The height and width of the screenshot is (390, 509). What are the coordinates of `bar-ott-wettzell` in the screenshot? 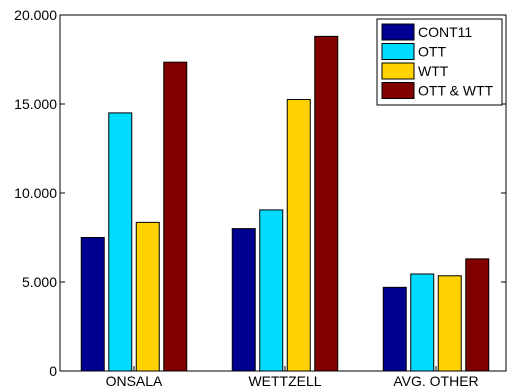 It's located at (271, 290).